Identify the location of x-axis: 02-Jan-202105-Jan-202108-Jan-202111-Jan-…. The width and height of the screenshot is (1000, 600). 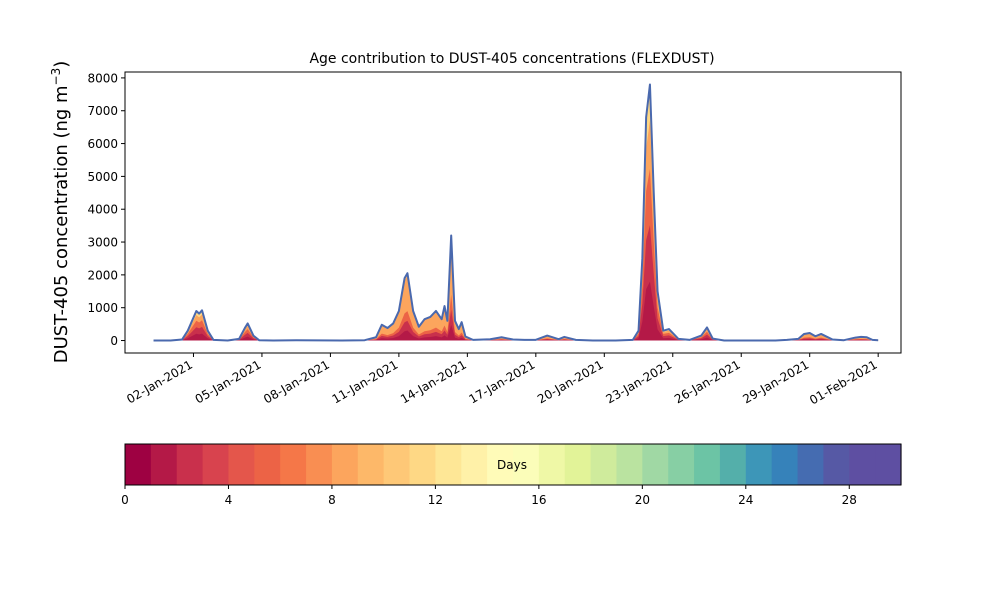
(502, 380).